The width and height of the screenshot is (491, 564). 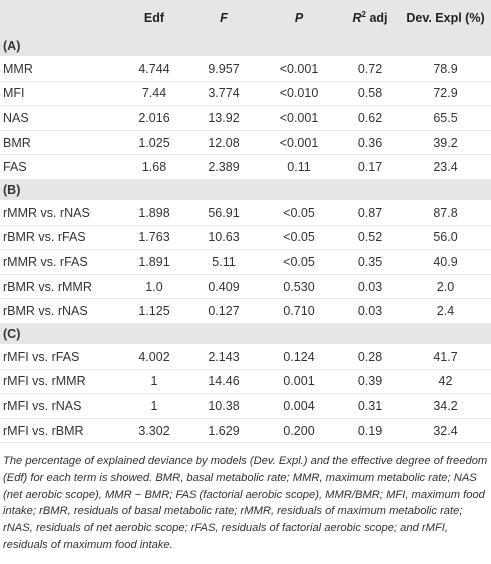 I want to click on table-row: rMMR vs. rNAS 1.898 56.91 <0.05 0.87 87.8, so click(x=245, y=212).